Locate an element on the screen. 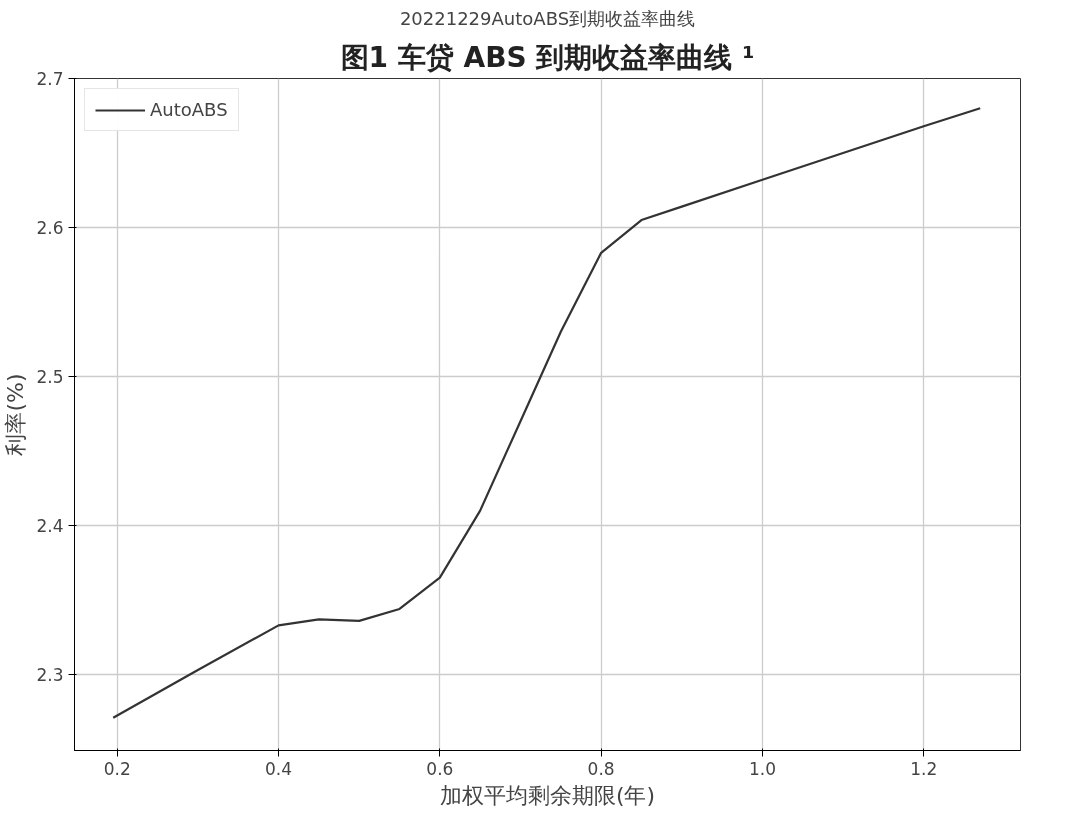  x-tick-label: 1.2 is located at coordinates (924, 768).